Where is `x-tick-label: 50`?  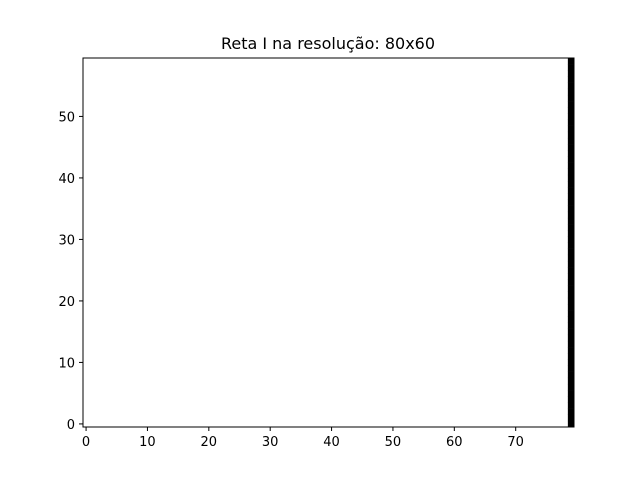 x-tick-label: 50 is located at coordinates (393, 442).